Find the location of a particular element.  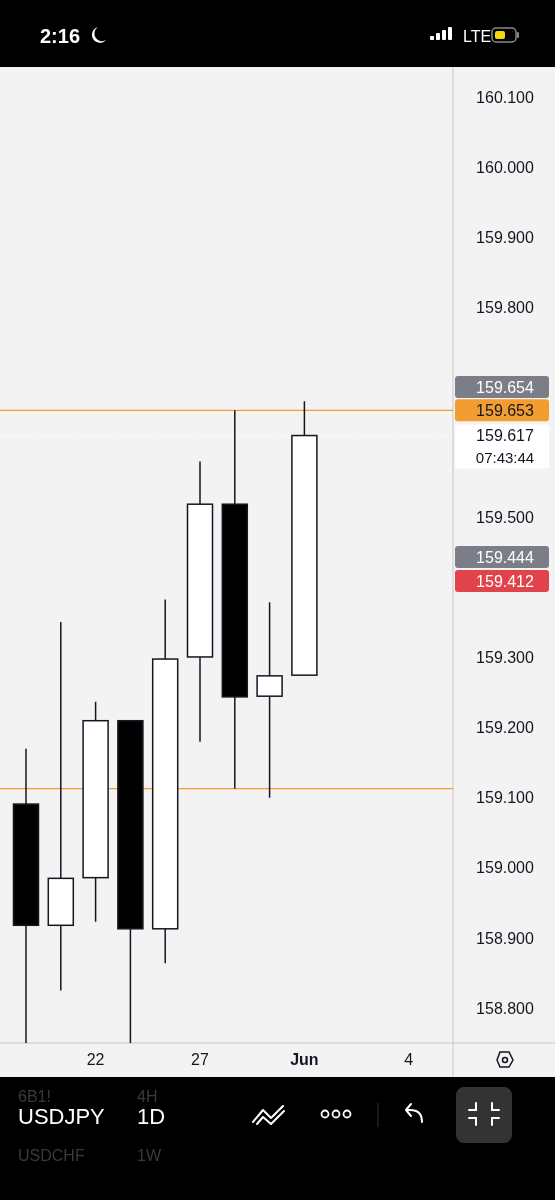

x-tick-label: Jun is located at coordinates (304, 1059).